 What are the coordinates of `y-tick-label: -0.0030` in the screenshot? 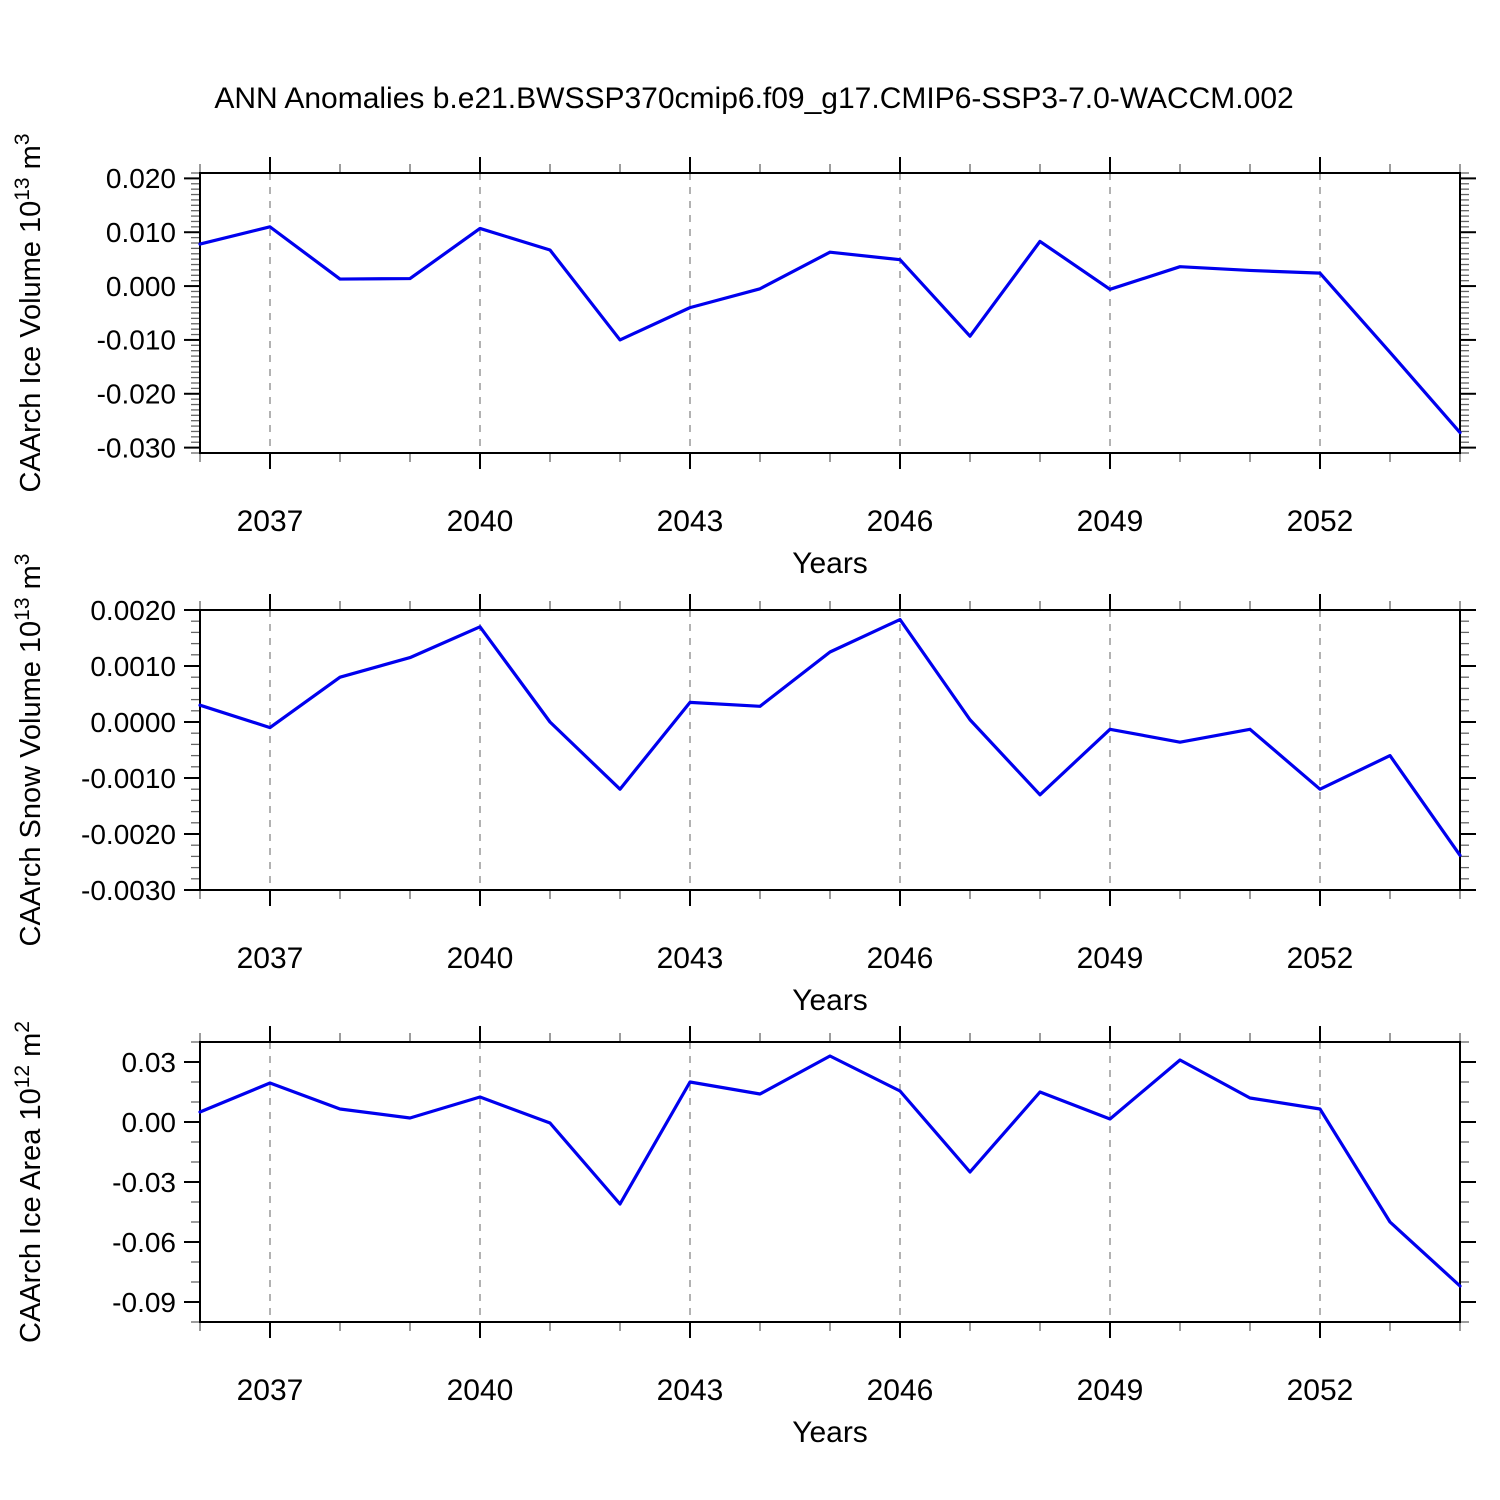 It's located at (128, 890).